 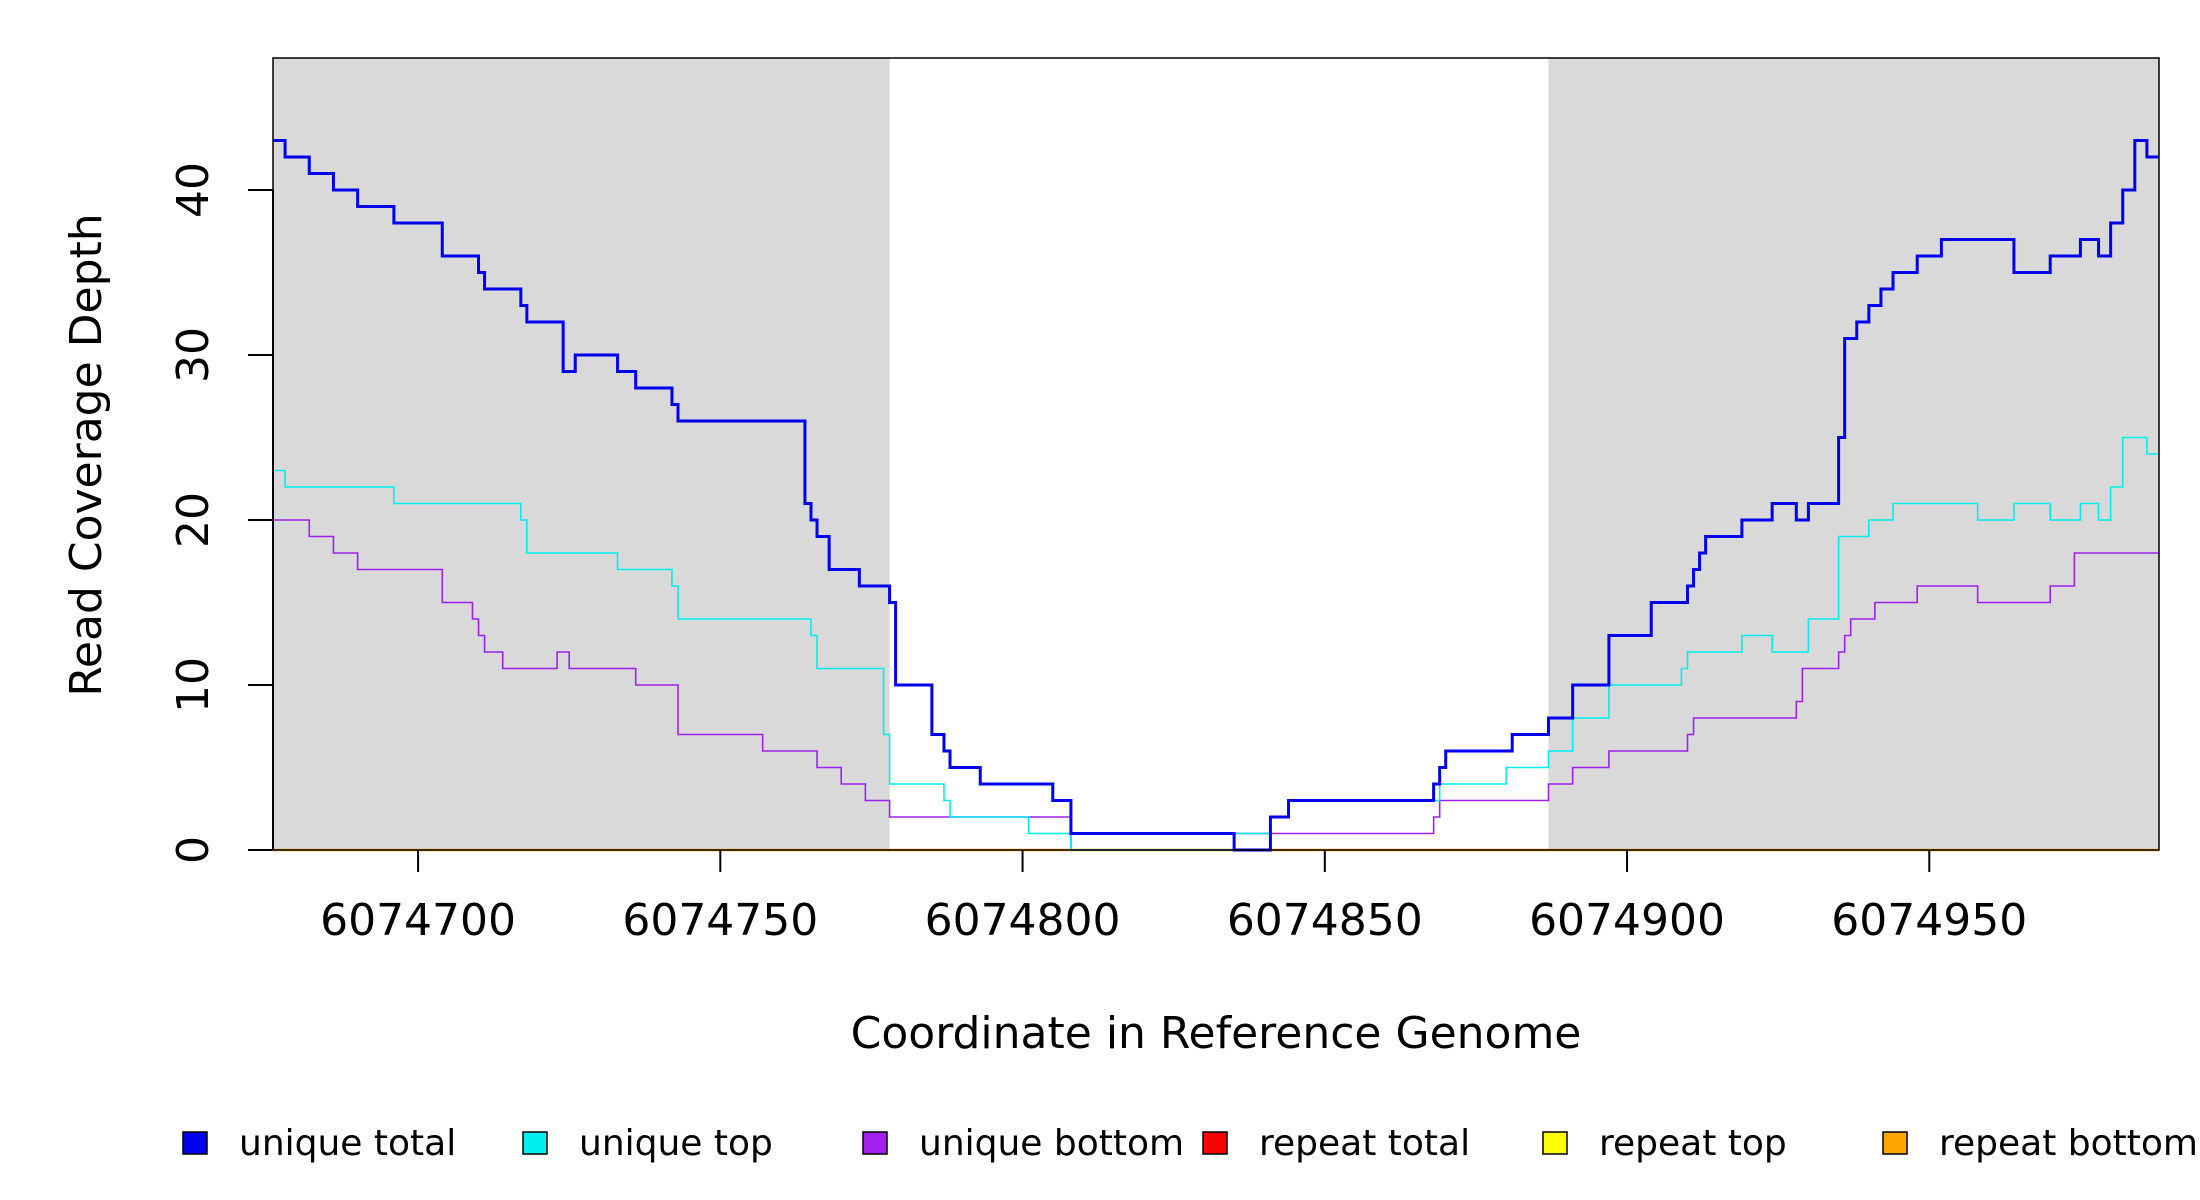 What do you see at coordinates (193, 355) in the screenshot?
I see `y-tick-label: 30` at bounding box center [193, 355].